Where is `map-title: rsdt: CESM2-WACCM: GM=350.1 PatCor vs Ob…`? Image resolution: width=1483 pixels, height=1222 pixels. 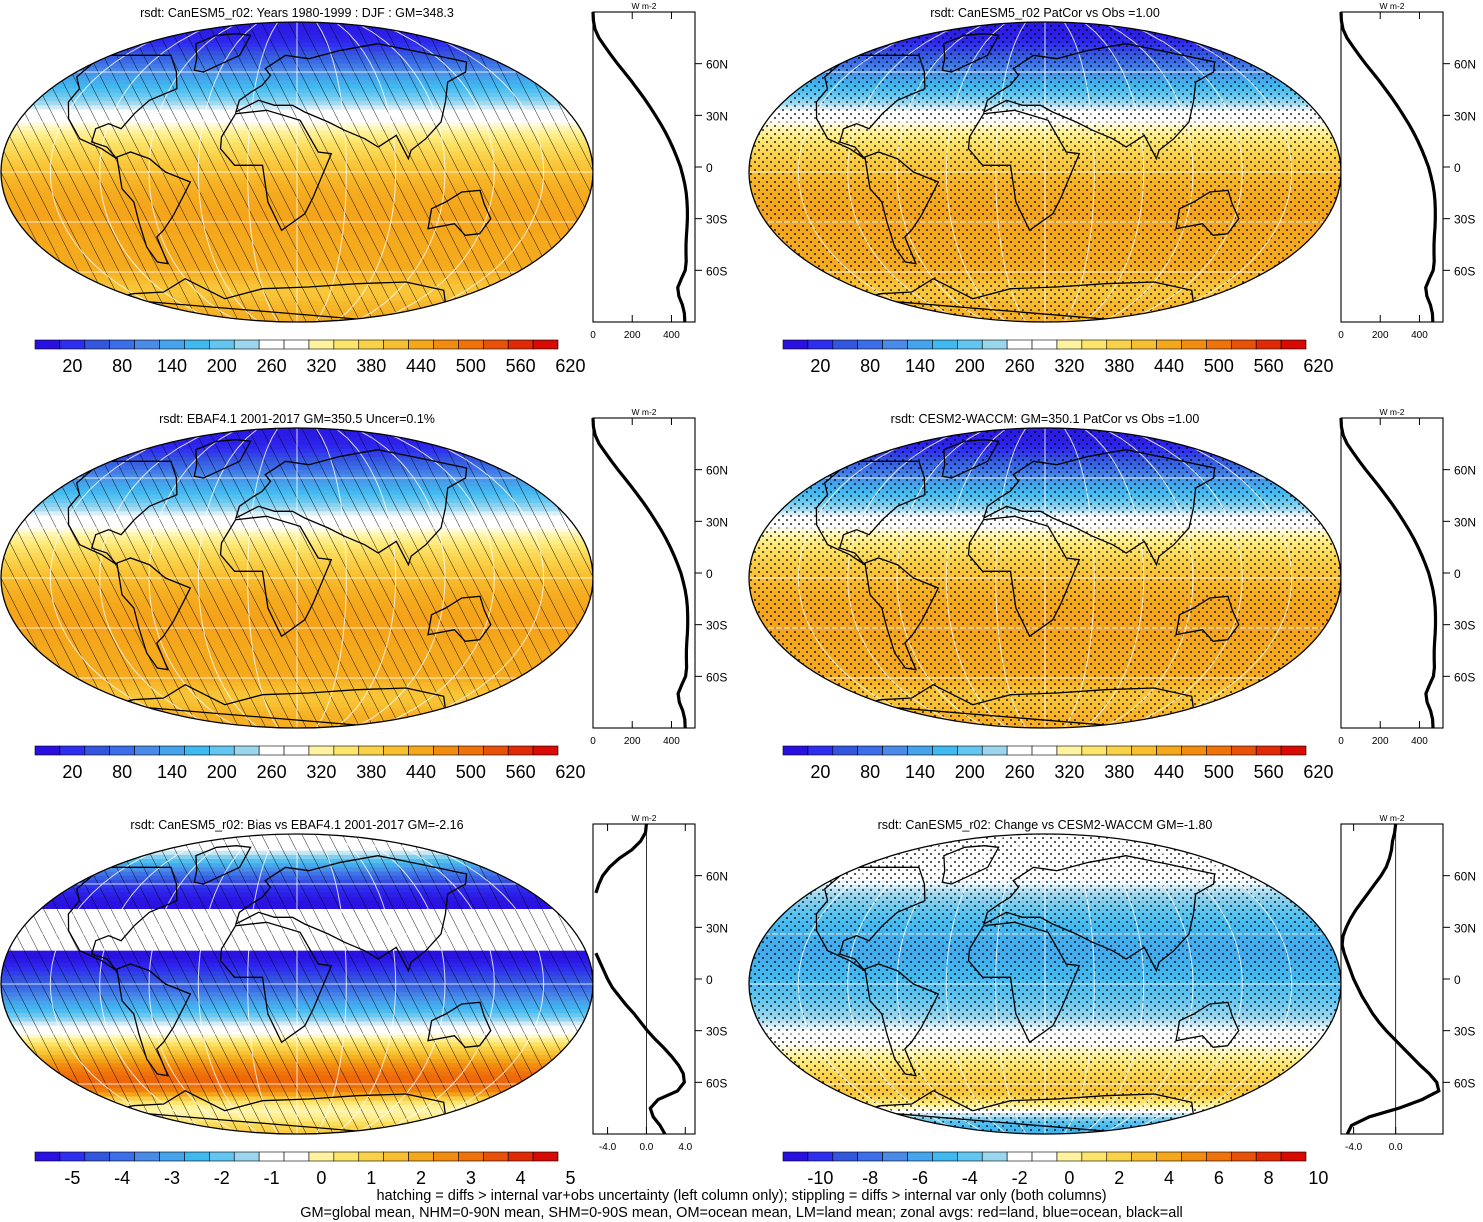 map-title: rsdt: CESM2-WACCM: GM=350.1 PatCor vs Ob… is located at coordinates (1045, 419).